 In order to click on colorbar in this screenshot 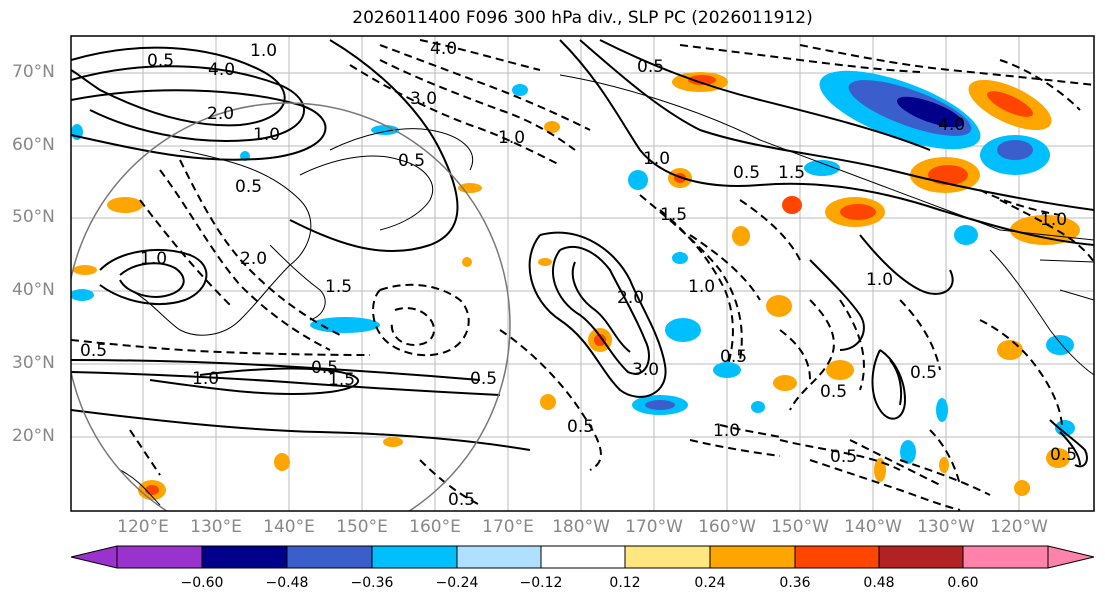, I will do `click(582, 557)`.